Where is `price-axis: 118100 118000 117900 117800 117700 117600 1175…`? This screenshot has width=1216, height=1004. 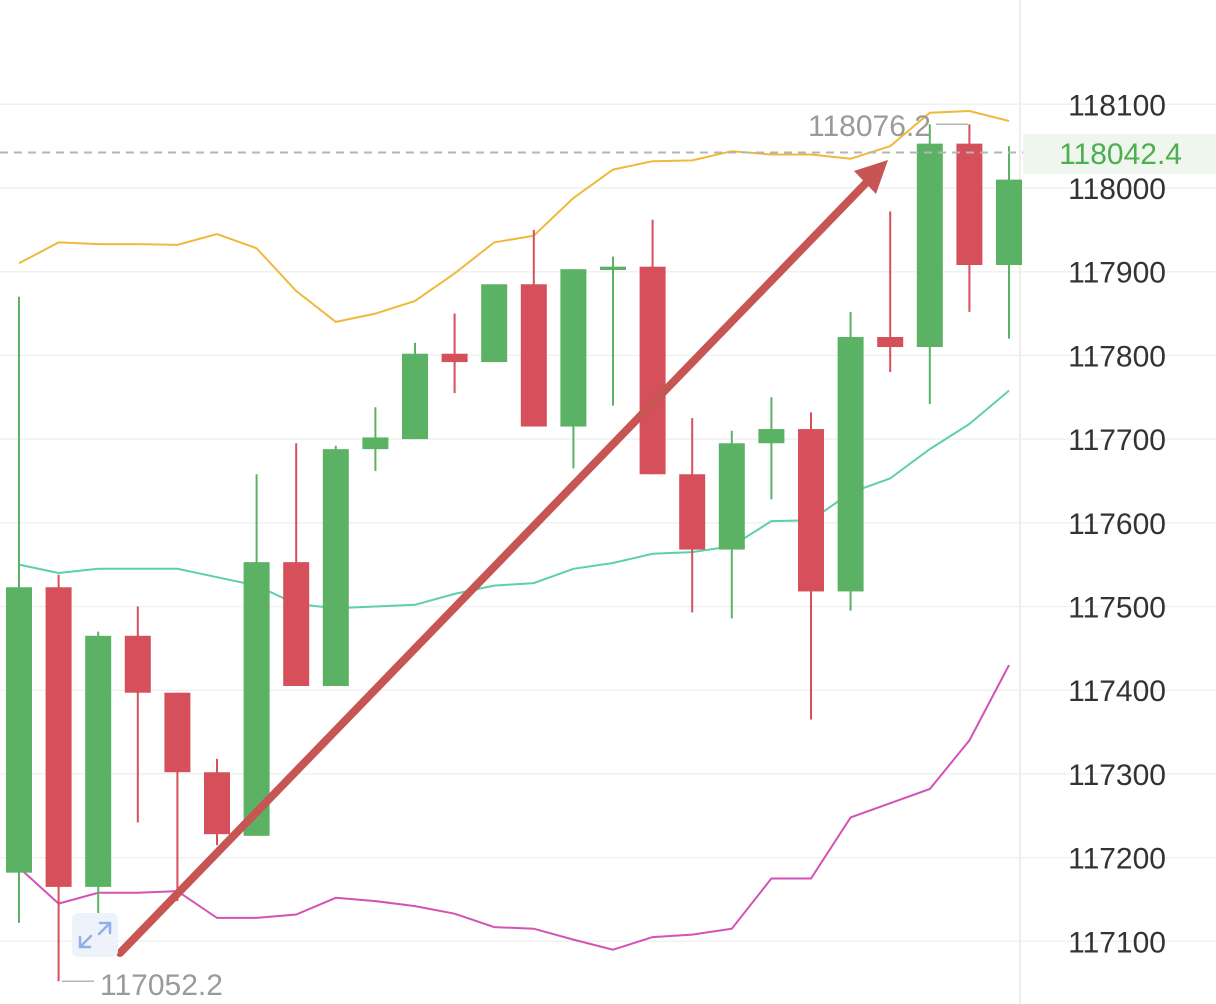
price-axis: 118100 118000 117900 117800 117700 117600 1175… is located at coordinates (1117, 524).